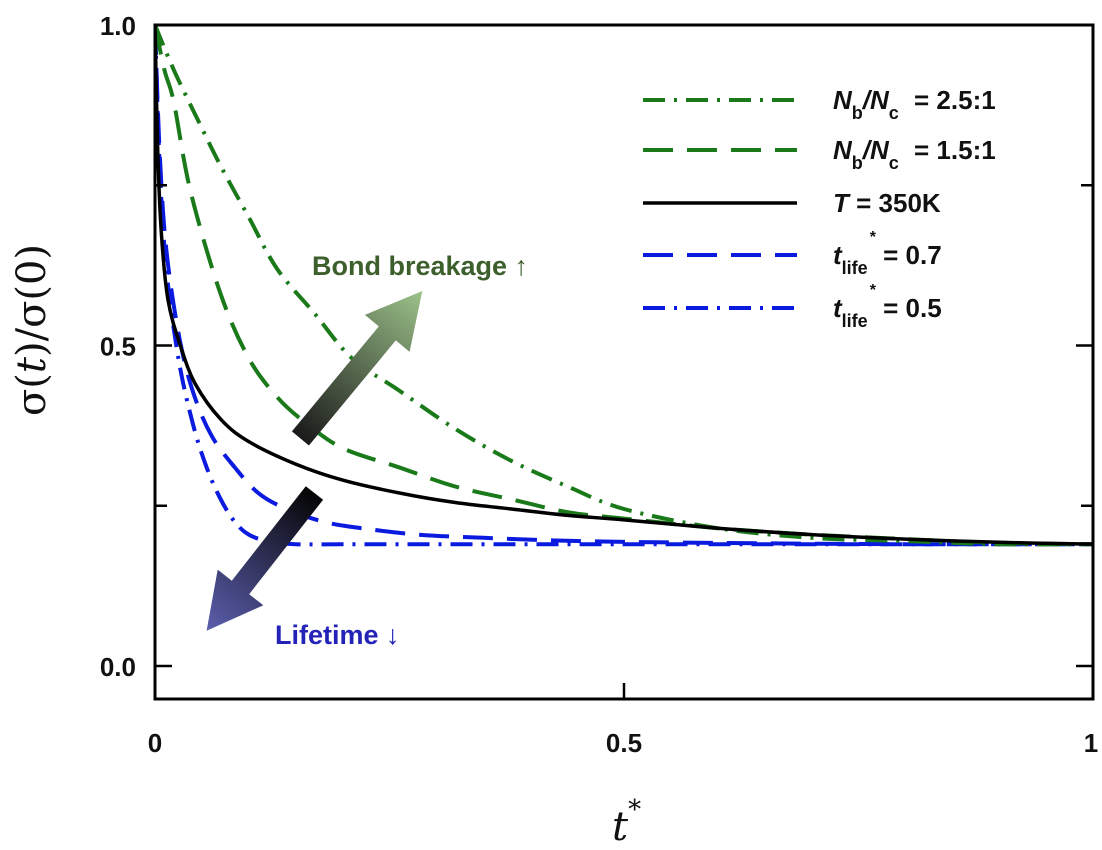 This screenshot has width=1102, height=850. What do you see at coordinates (265, 558) in the screenshot?
I see `lifetime-arrow` at bounding box center [265, 558].